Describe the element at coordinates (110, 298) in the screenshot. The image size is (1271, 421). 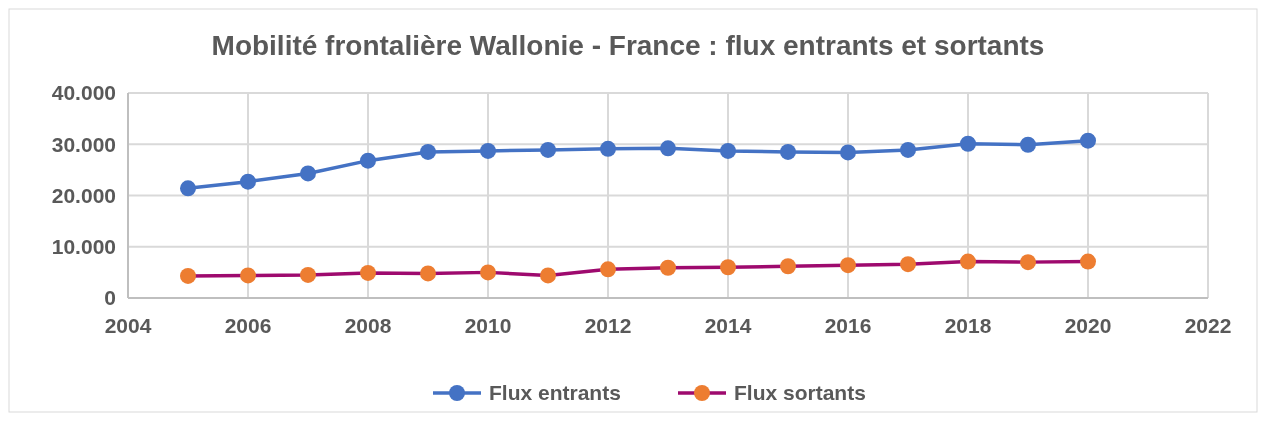
I see `y-tick-label: 0` at that location.